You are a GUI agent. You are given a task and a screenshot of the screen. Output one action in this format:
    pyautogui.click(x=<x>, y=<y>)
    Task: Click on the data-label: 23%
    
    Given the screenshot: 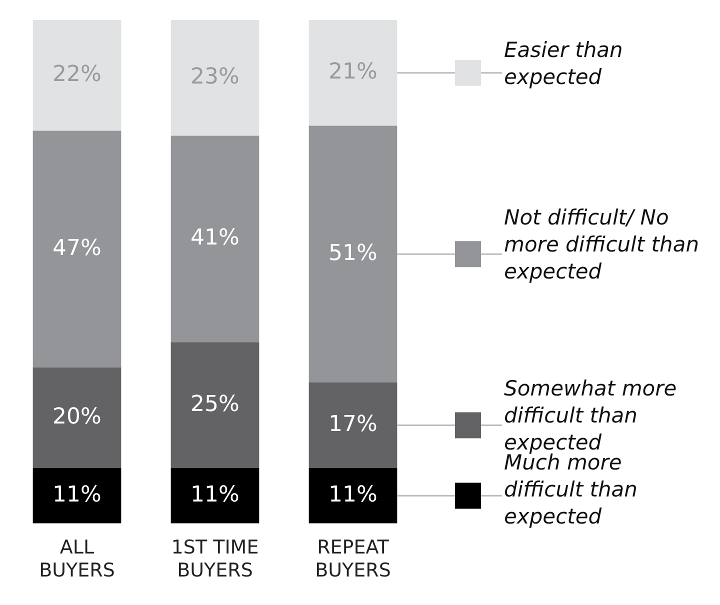 What is the action you would take?
    pyautogui.click(x=215, y=77)
    